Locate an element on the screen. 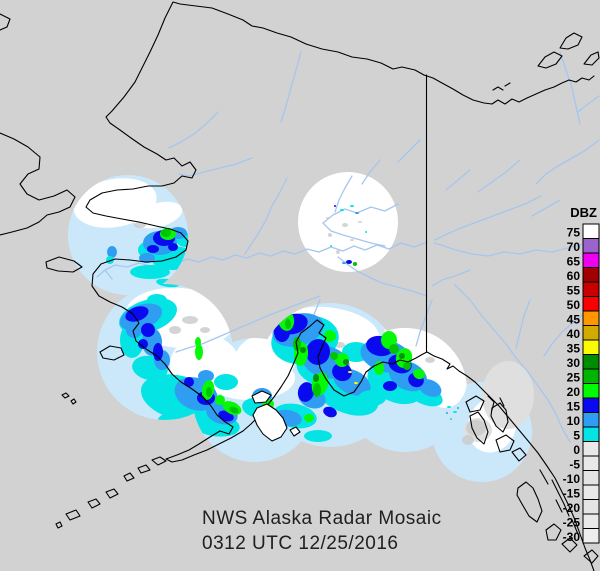 The width and height of the screenshot is (600, 571). legend-label-35dbz: 35 is located at coordinates (574, 349).